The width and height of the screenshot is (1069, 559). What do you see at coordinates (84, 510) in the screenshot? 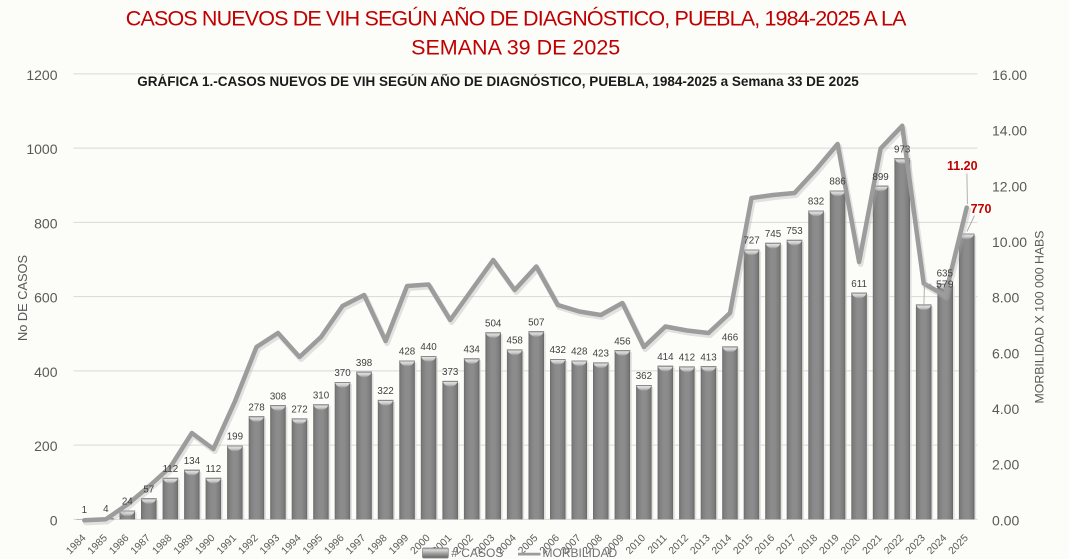
I see `svg-text: 1` at bounding box center [84, 510].